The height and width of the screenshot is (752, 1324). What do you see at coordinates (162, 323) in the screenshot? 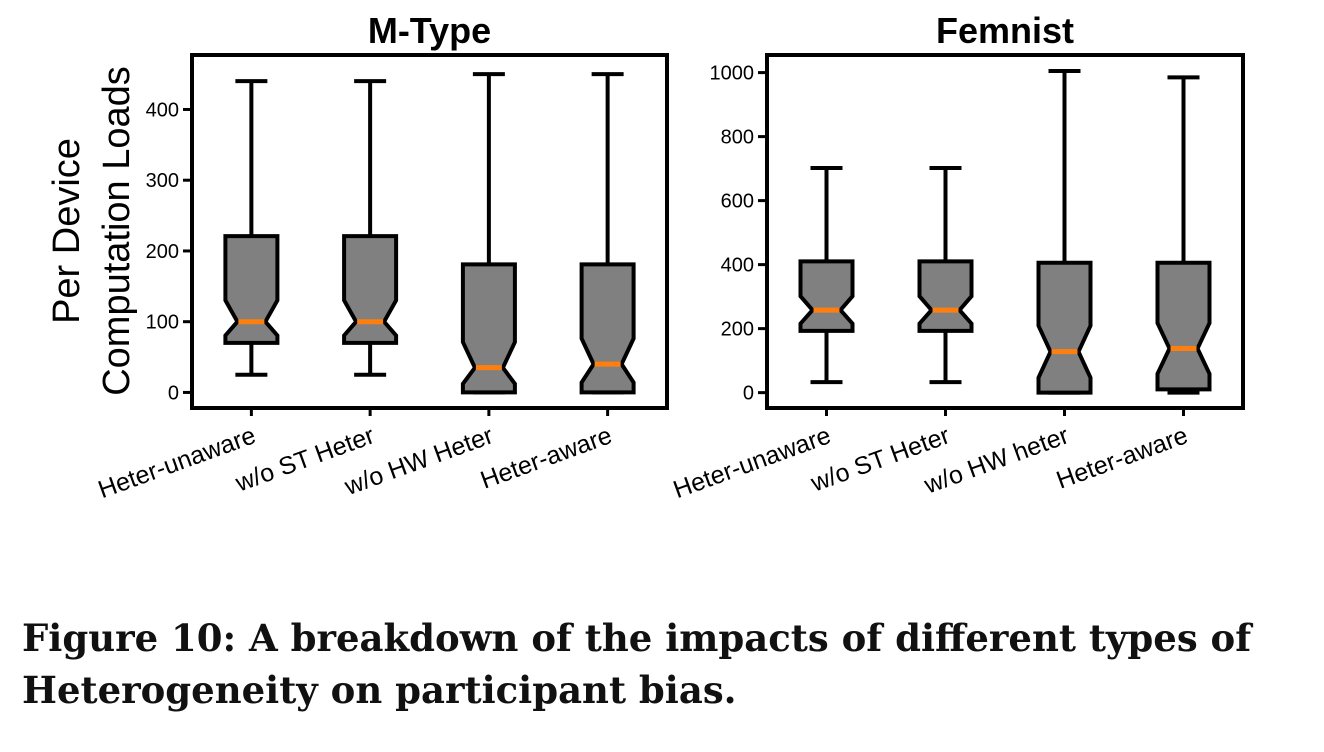
I see `y-tick-label: 100` at bounding box center [162, 323].